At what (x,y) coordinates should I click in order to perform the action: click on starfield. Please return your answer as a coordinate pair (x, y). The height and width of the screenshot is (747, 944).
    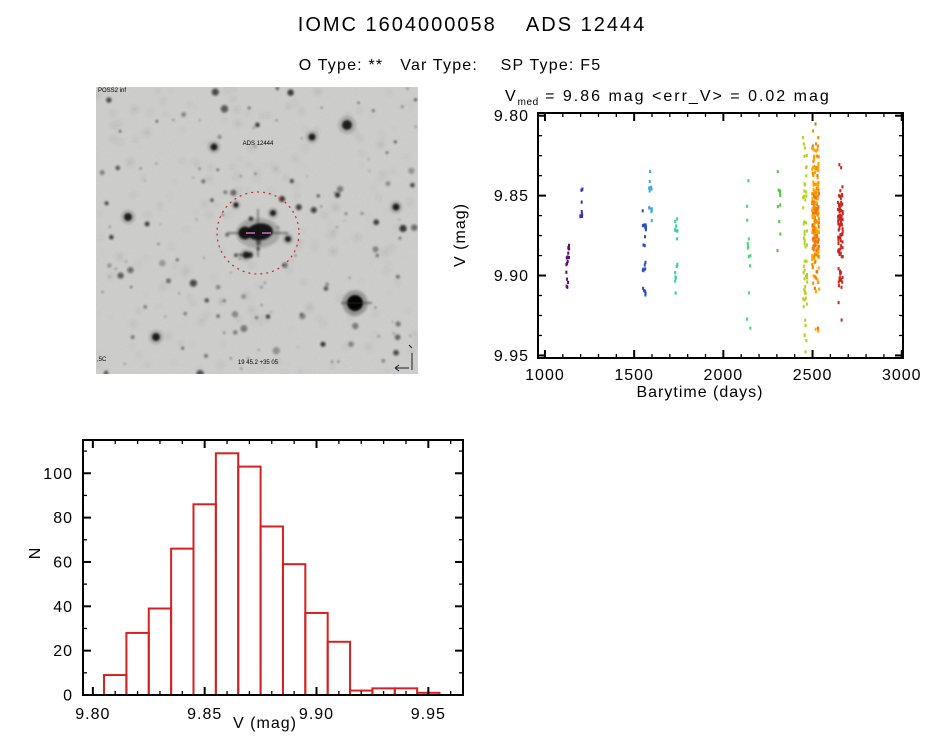
    Looking at the image, I should click on (257, 230).